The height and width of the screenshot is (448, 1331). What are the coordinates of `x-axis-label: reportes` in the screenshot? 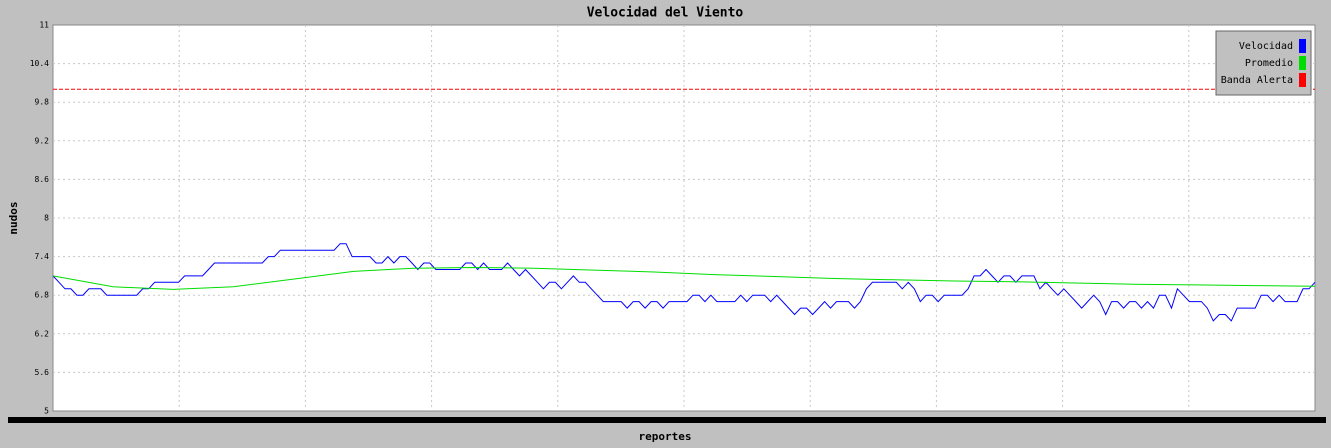 It's located at (665, 436).